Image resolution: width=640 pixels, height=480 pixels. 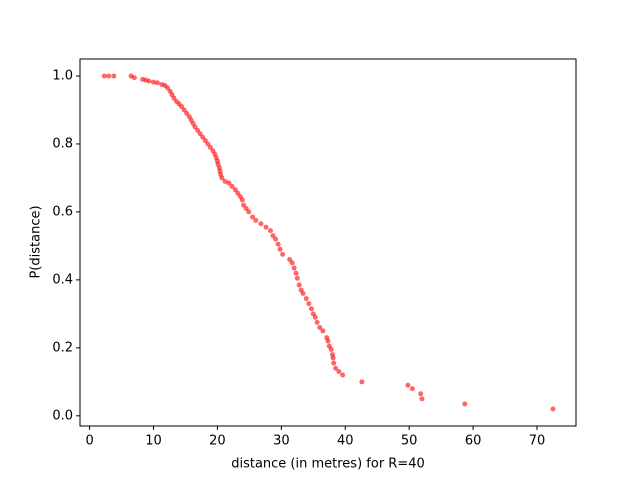 What do you see at coordinates (62, 143) in the screenshot?
I see `y-tick-label: 0.8` at bounding box center [62, 143].